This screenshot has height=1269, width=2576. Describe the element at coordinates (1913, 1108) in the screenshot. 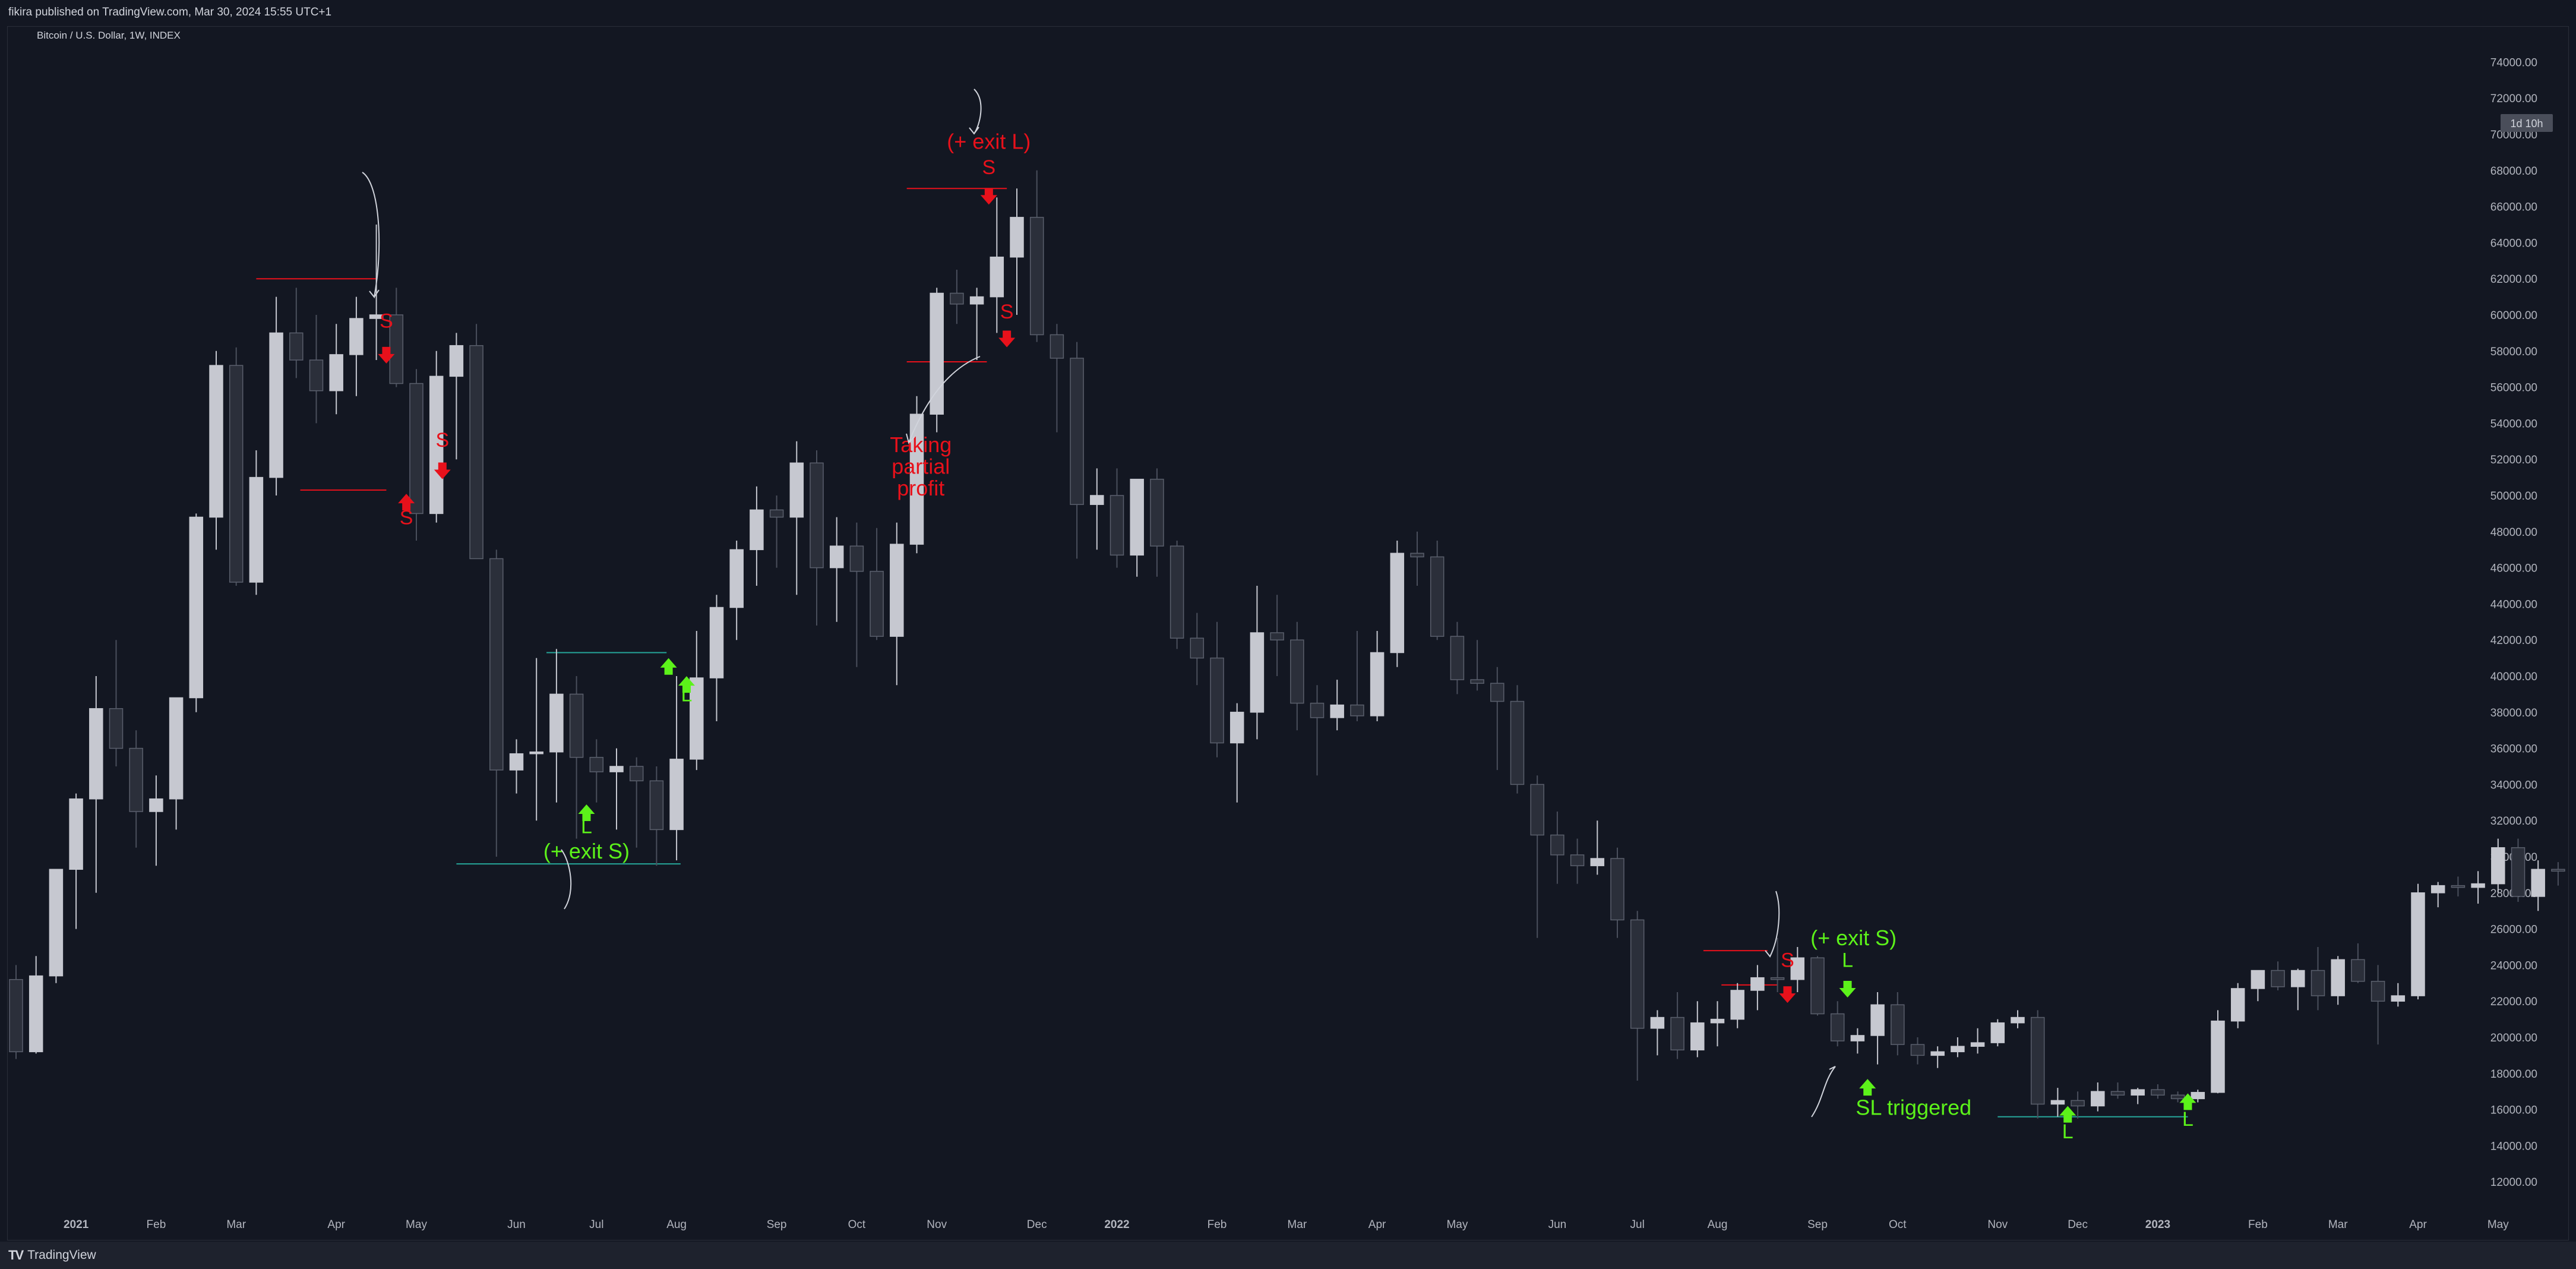

I see `annotation-label: SL triggered` at that location.